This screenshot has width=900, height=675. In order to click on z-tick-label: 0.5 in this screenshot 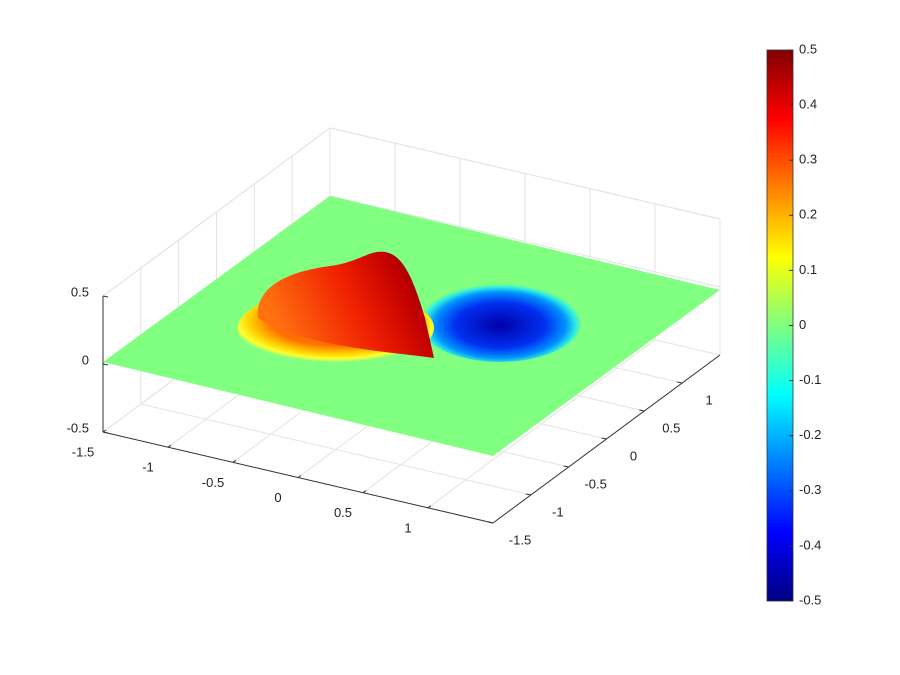, I will do `click(80, 291)`.